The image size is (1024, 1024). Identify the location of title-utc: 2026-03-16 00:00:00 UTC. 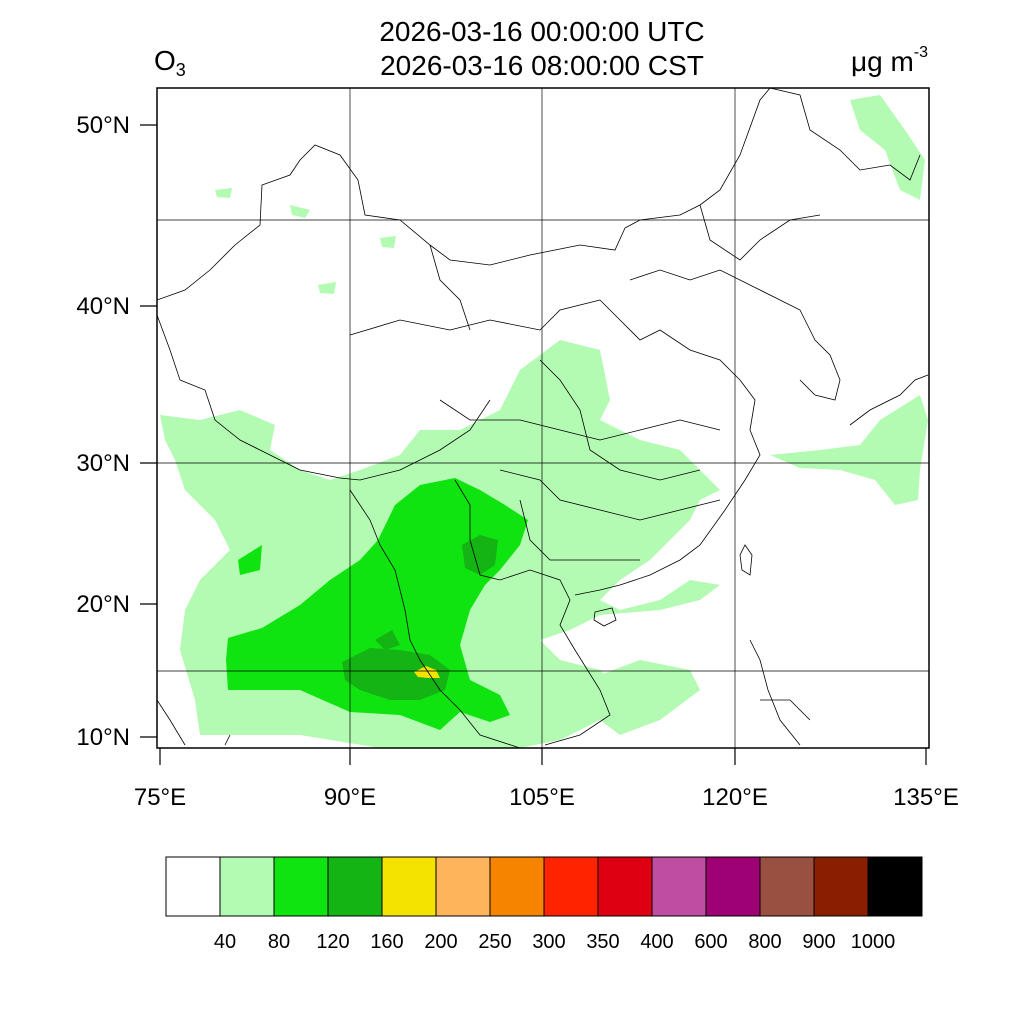
(542, 31).